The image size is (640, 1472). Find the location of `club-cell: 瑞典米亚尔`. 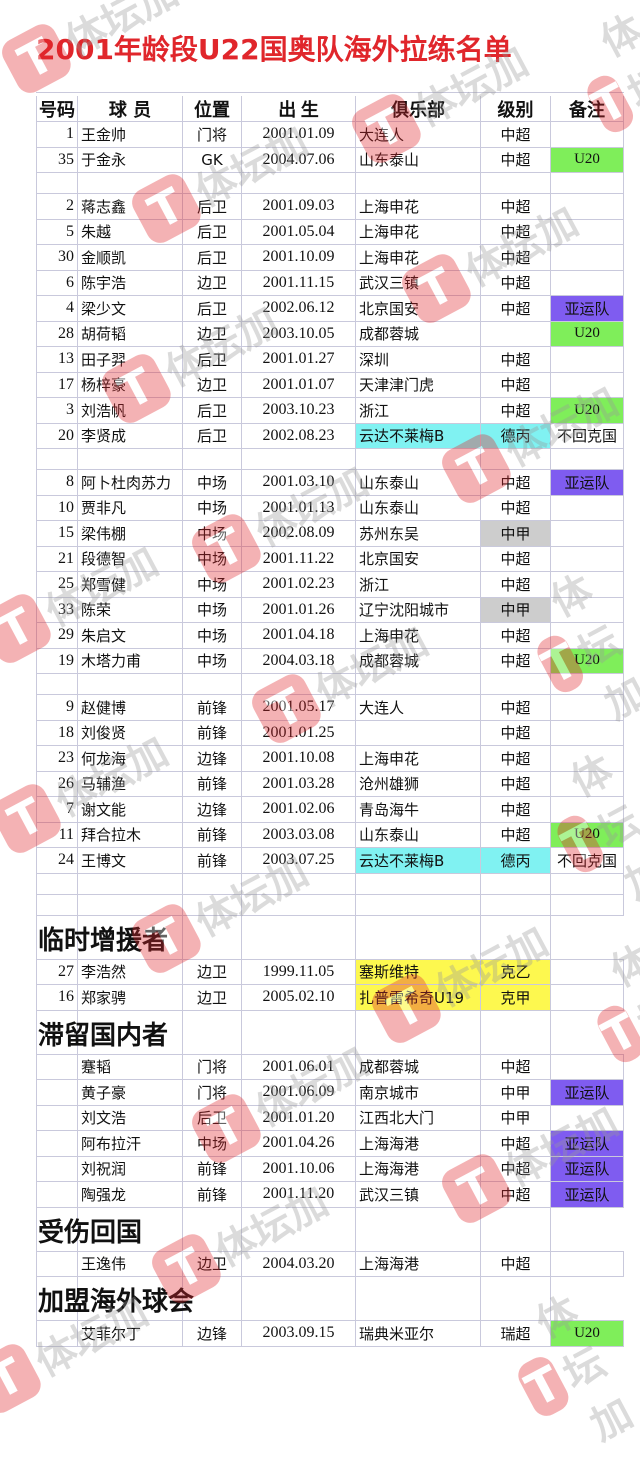

club-cell: 瑞典米亚尔 is located at coordinates (417, 1333).